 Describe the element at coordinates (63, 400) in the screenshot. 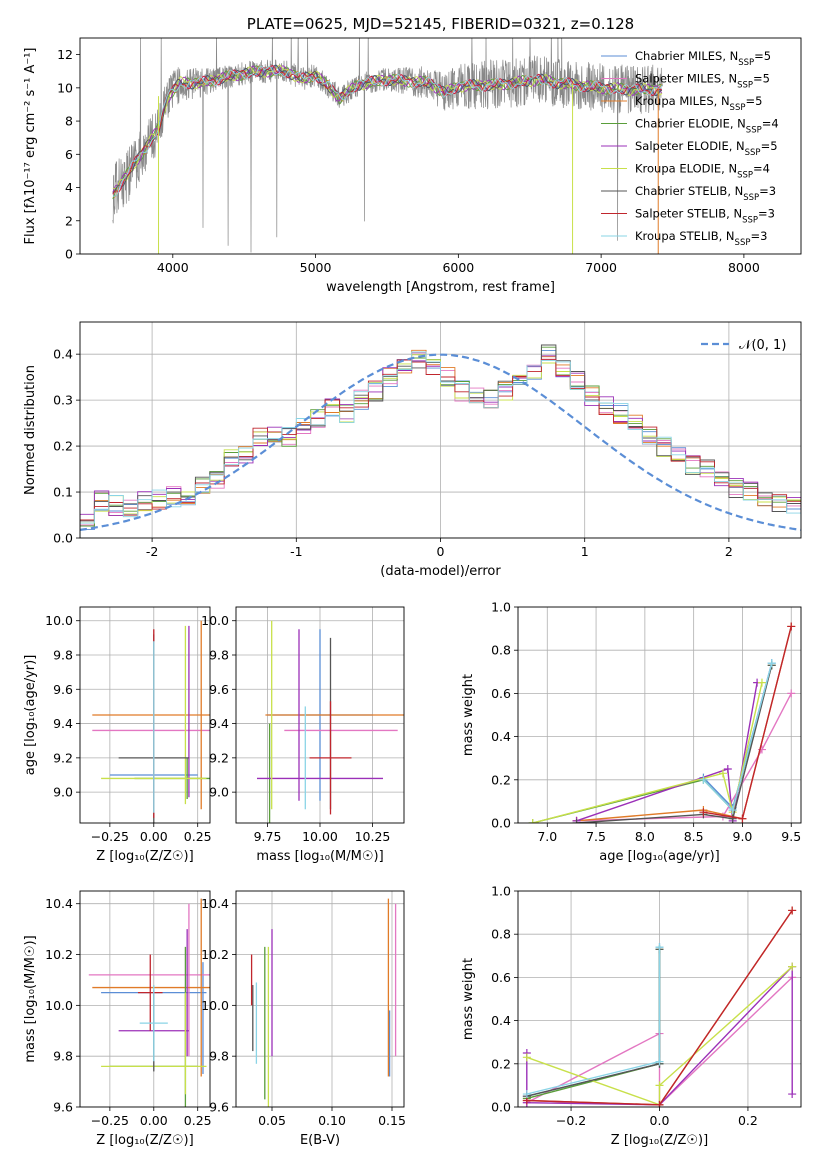

I see `y-tick-label: 0.3` at that location.